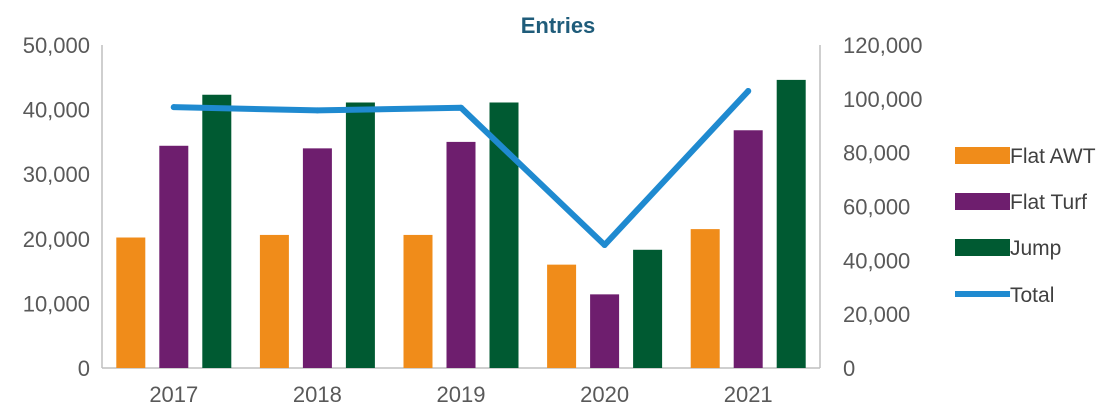  Describe the element at coordinates (1025, 226) in the screenshot. I see `legend: Flat AWT Flat Turf Jump Total` at that location.